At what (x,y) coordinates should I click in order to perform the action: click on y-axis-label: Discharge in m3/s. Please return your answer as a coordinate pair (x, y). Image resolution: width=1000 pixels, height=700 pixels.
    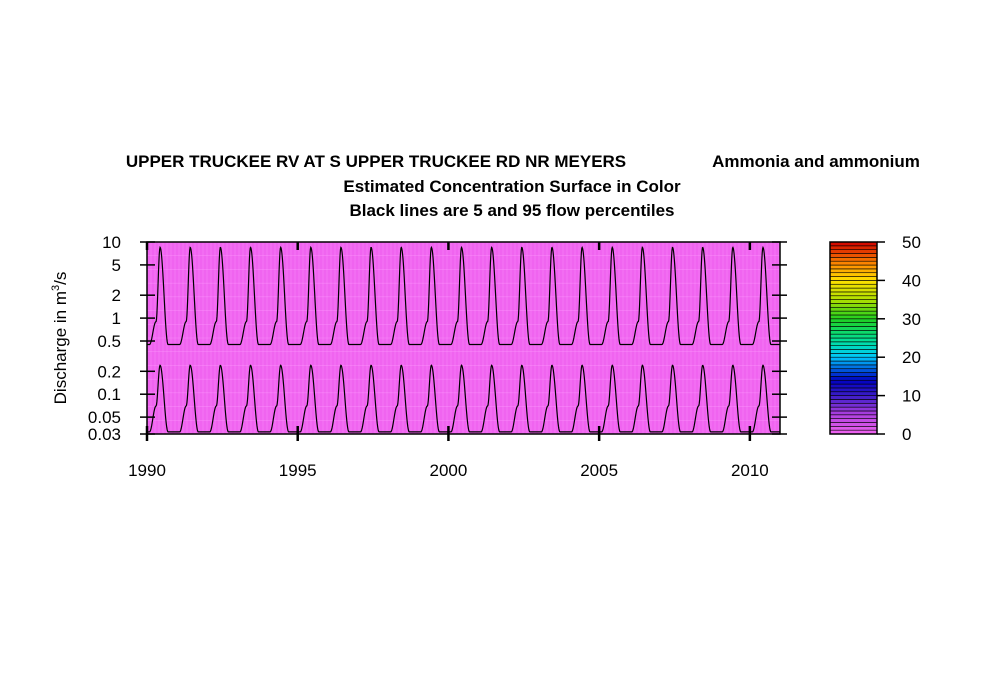
    Looking at the image, I should click on (60, 338).